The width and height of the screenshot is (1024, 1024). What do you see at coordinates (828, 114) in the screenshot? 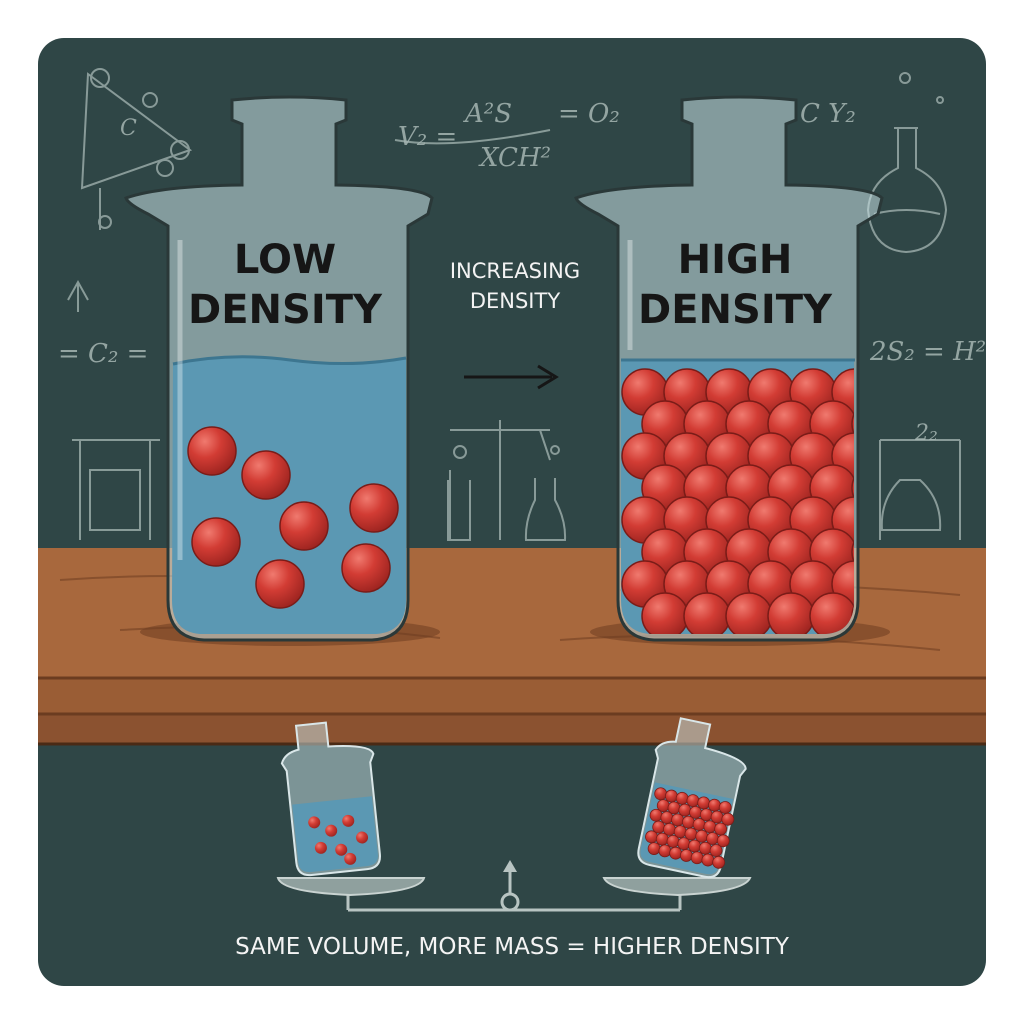
I see `formula-cy2: C Y₂` at bounding box center [828, 114].